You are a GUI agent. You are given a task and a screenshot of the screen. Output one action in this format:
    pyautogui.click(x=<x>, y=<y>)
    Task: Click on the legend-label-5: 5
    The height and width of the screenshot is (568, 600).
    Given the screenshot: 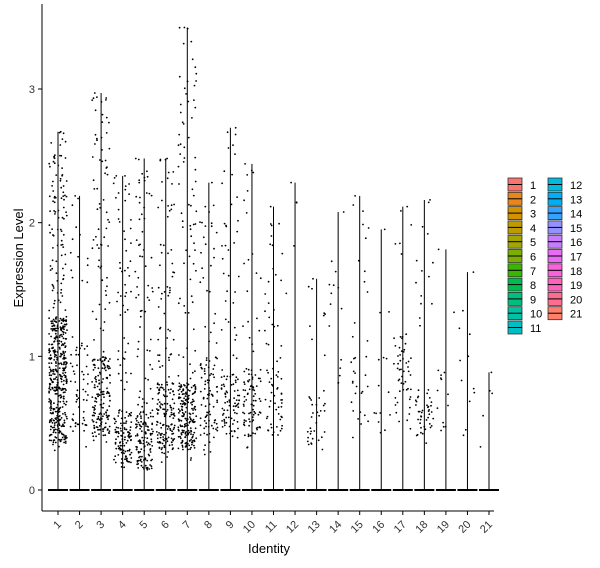 What is the action you would take?
    pyautogui.click(x=533, y=243)
    